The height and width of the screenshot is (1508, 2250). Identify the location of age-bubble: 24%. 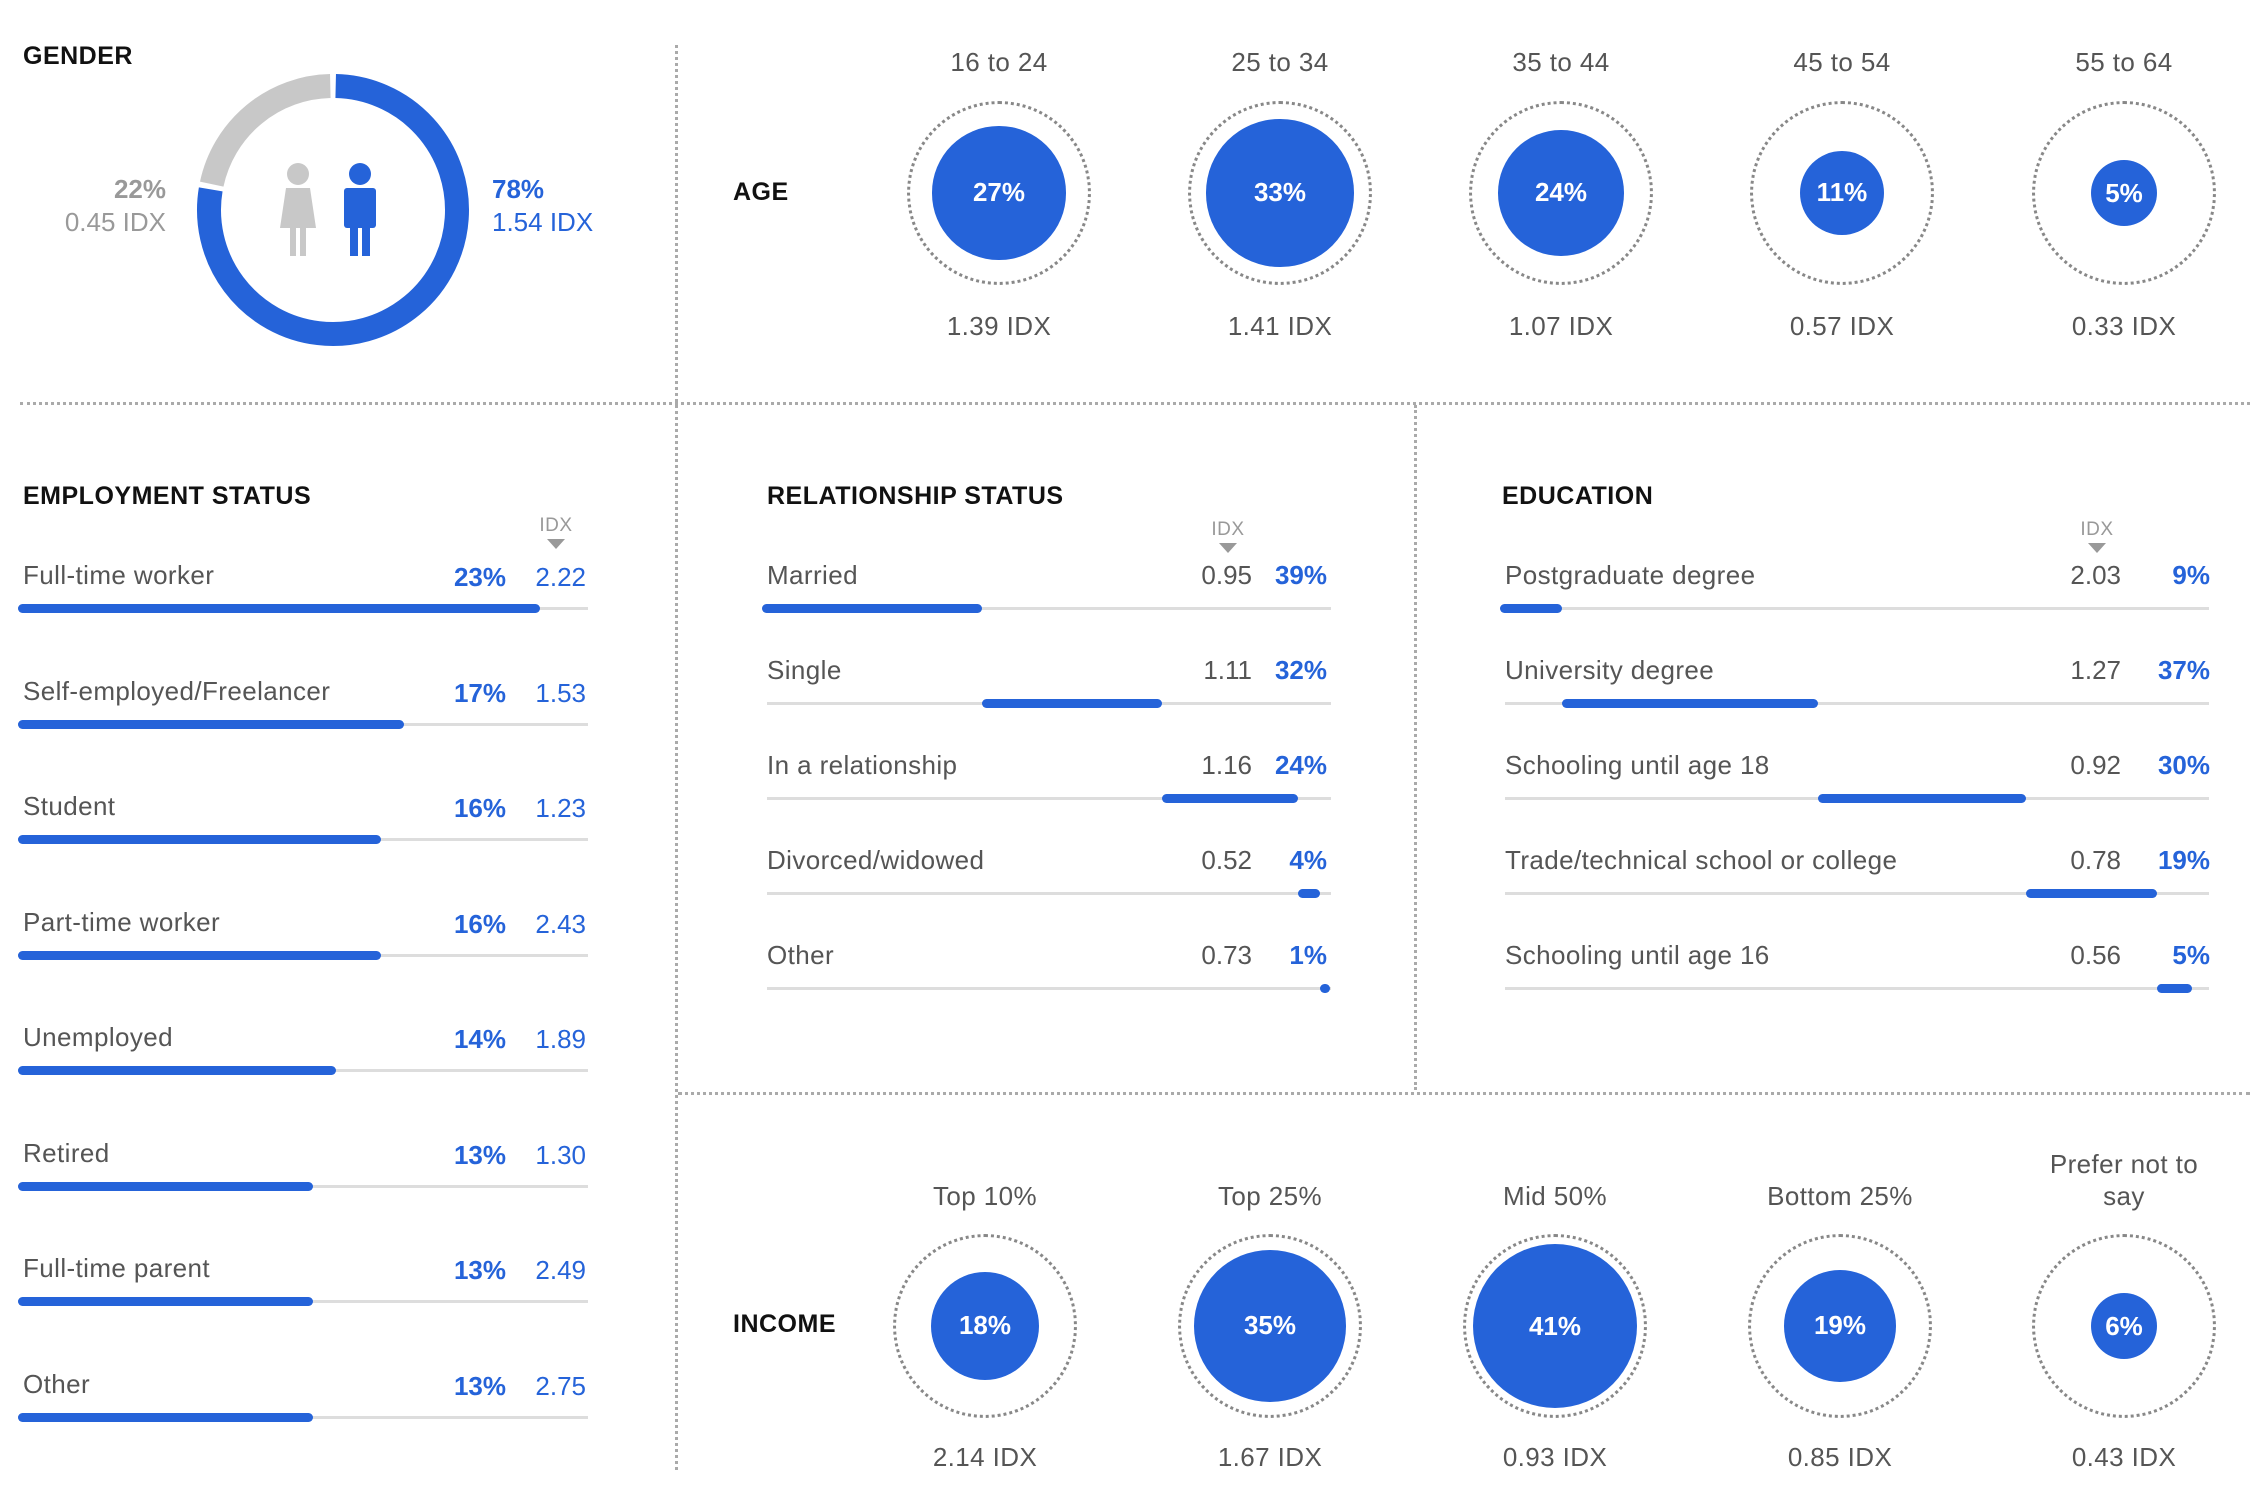
(1561, 193).